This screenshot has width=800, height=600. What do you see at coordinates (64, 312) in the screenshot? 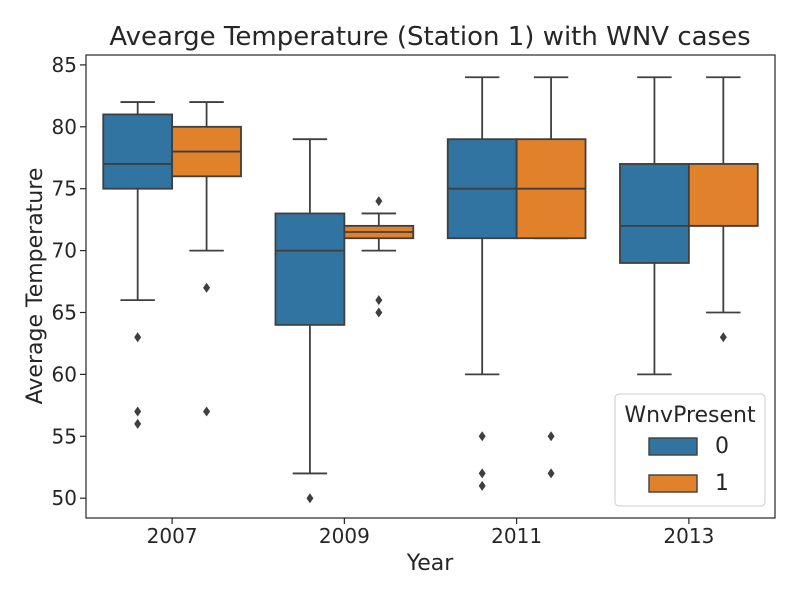
I see `y-tick-label: 65` at bounding box center [64, 312].